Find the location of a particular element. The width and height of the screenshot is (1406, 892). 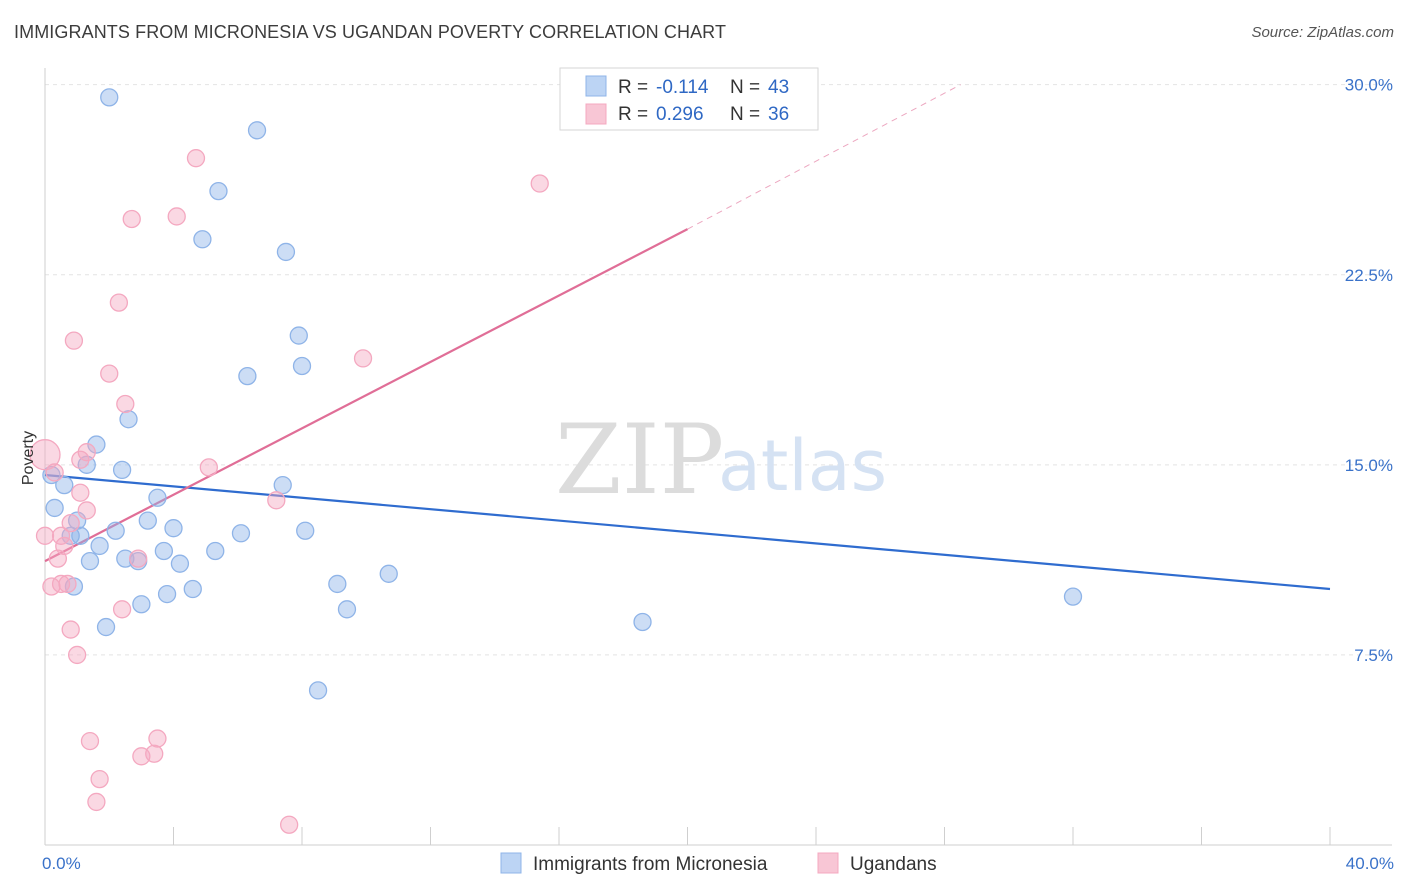

stats-swatch-micronesia is located at coordinates (596, 86).